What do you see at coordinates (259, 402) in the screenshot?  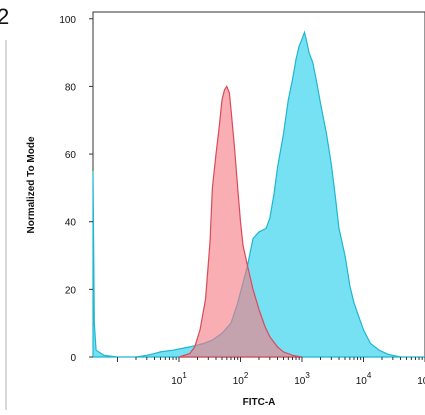 I see `x-axis-title: FITC-A` at bounding box center [259, 402].